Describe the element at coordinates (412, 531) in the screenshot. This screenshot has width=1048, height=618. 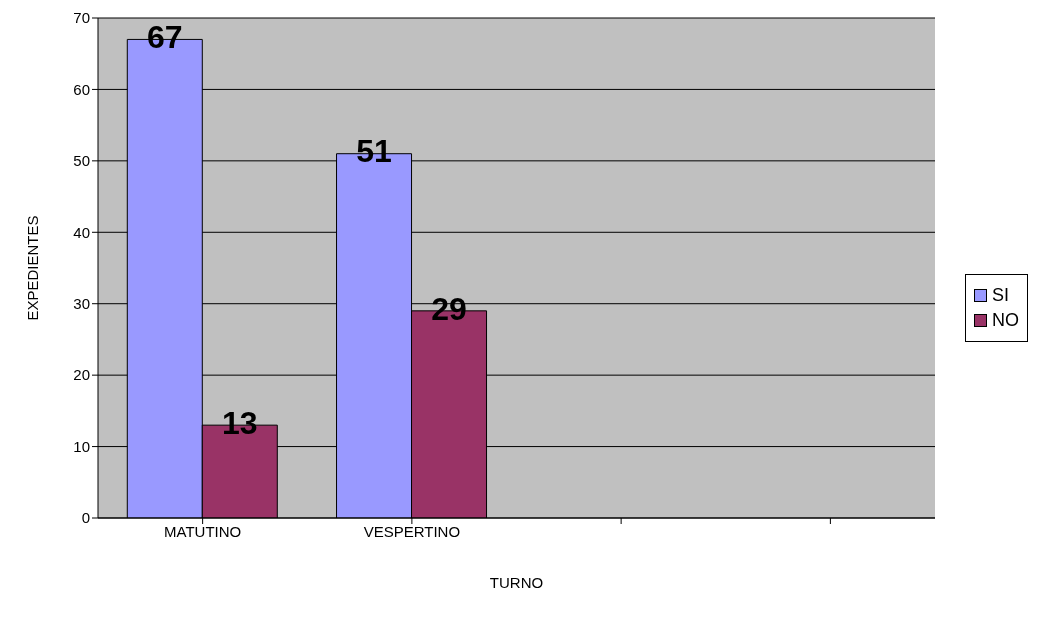
I see `x-tick-label: VESPERTINO` at that location.